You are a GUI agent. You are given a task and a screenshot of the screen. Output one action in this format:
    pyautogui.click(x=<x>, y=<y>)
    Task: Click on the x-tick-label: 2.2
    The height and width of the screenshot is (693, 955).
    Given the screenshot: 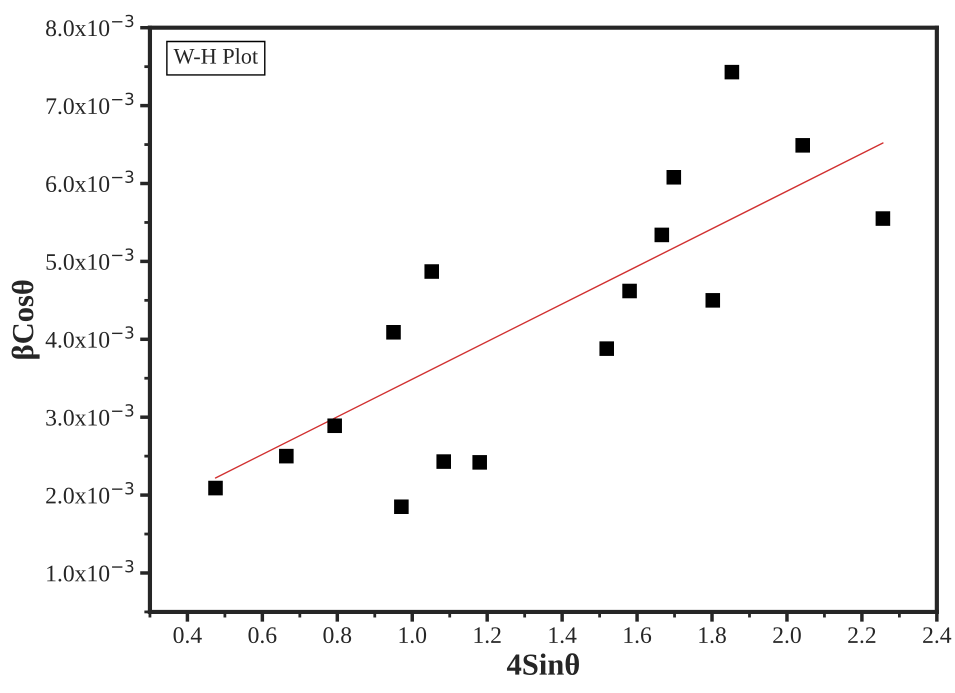 What is the action you would take?
    pyautogui.click(x=862, y=635)
    